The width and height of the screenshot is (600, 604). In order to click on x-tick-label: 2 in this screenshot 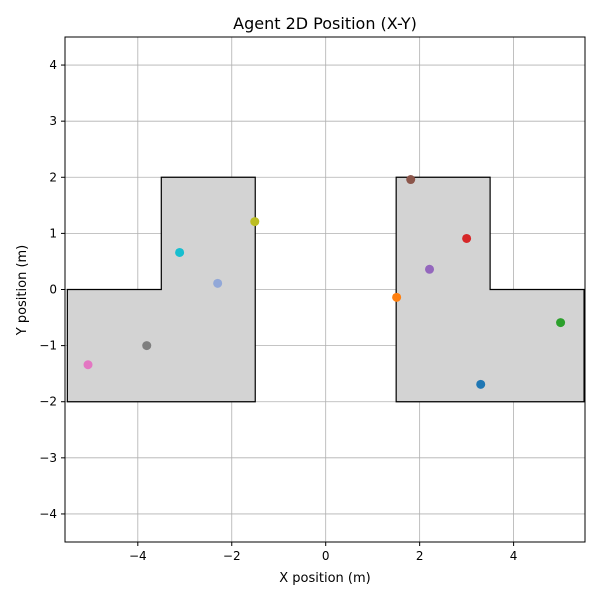, I will do `click(420, 556)`.